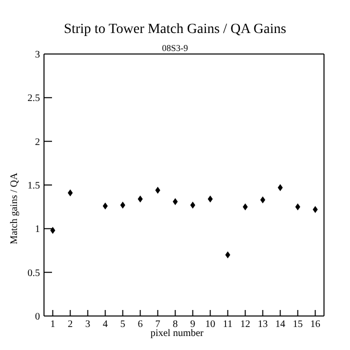  I want to click on x-axis-title: pixel number, so click(177, 333).